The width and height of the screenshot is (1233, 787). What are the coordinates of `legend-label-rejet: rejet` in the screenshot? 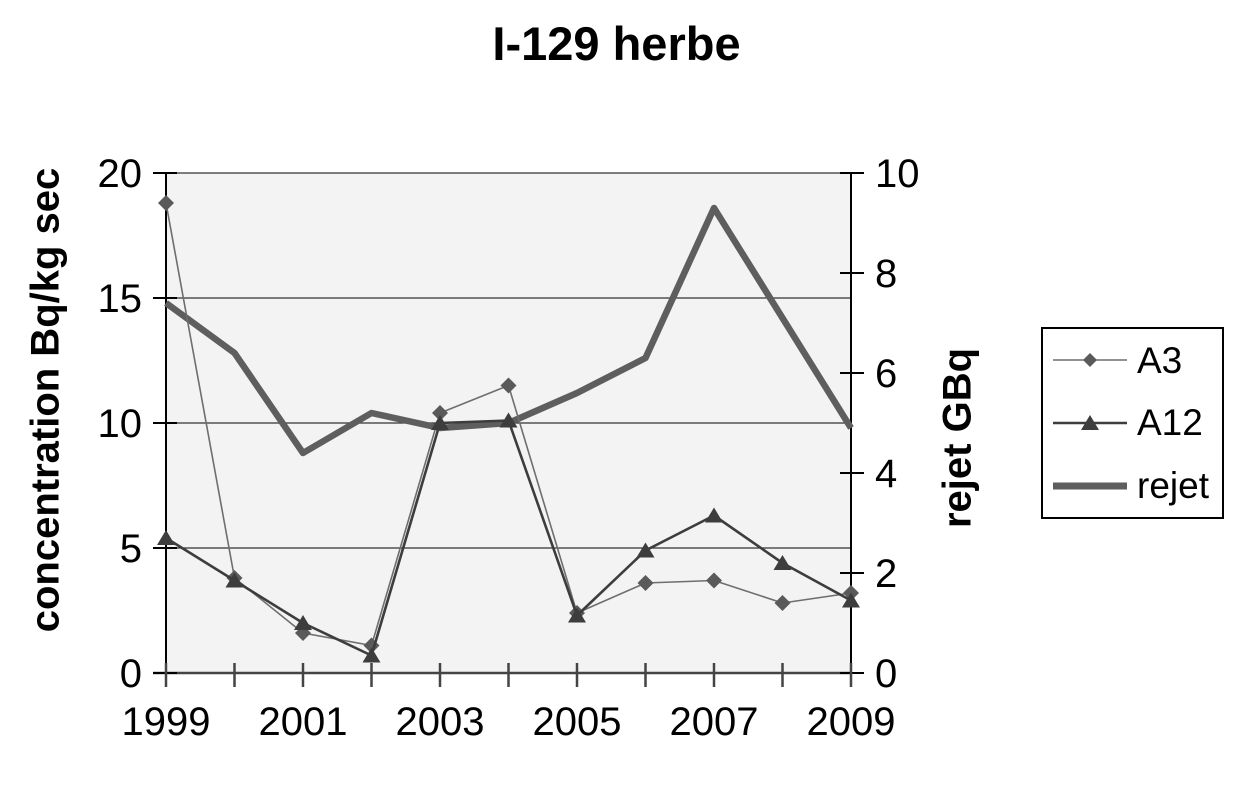 It's located at (1173, 486).